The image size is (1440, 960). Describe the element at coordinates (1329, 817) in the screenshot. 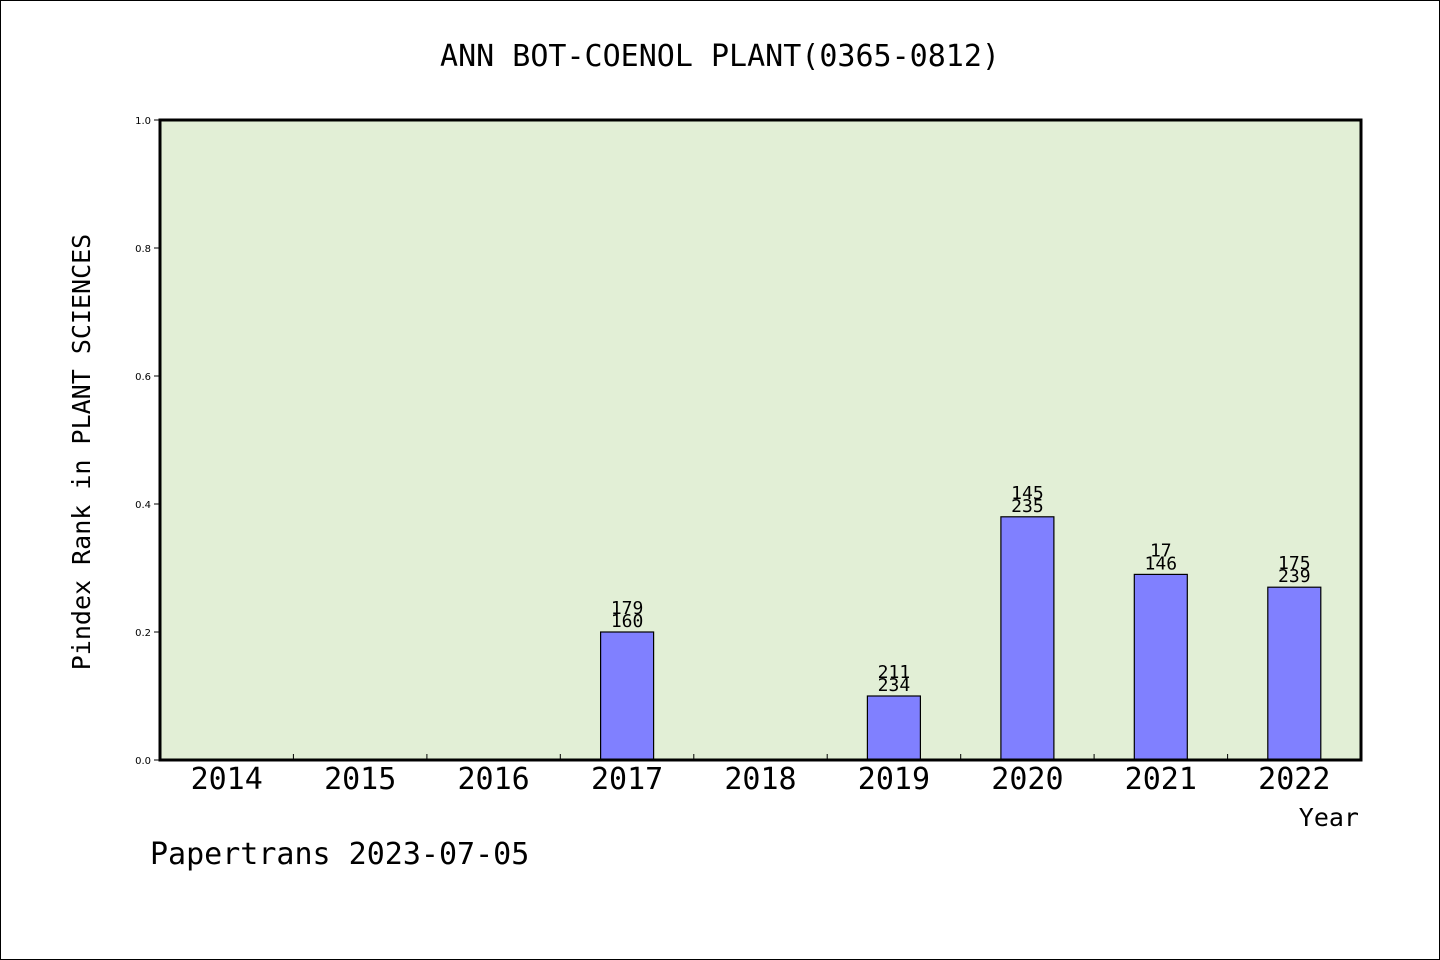

I see `x-axis-label: Year` at that location.